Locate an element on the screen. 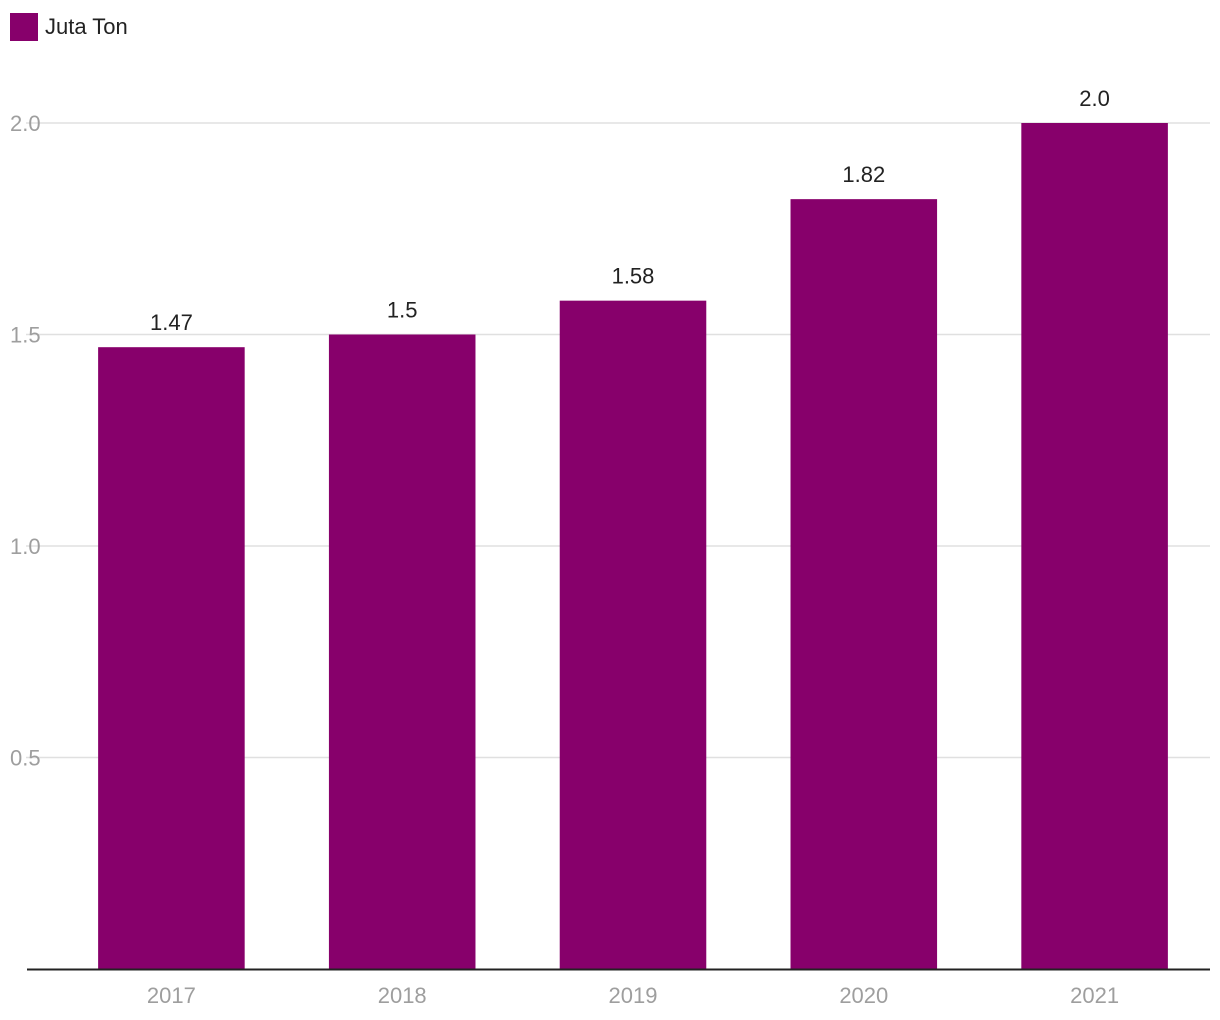  x-tick-label: 2017 is located at coordinates (171, 995).